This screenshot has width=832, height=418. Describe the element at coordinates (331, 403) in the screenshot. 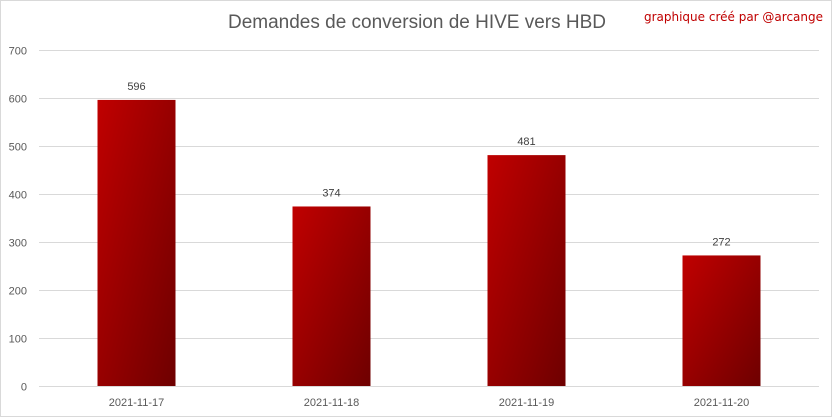

I see `x-tick-label: 2021-11-18` at that location.